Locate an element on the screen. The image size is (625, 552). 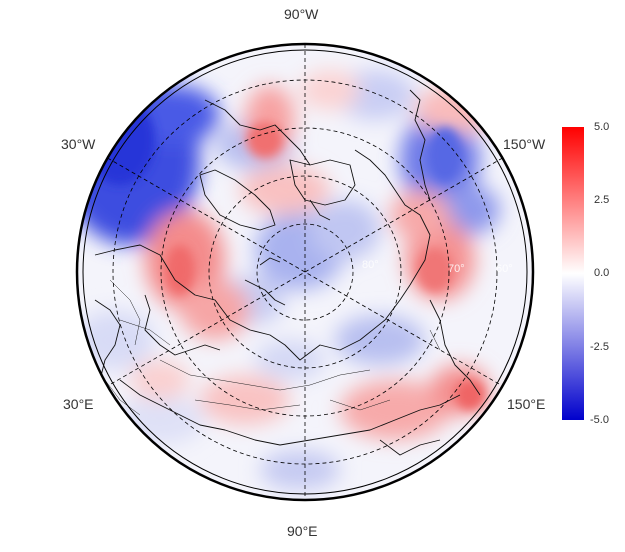
lon-label-150w: 150°W is located at coordinates (524, 144).